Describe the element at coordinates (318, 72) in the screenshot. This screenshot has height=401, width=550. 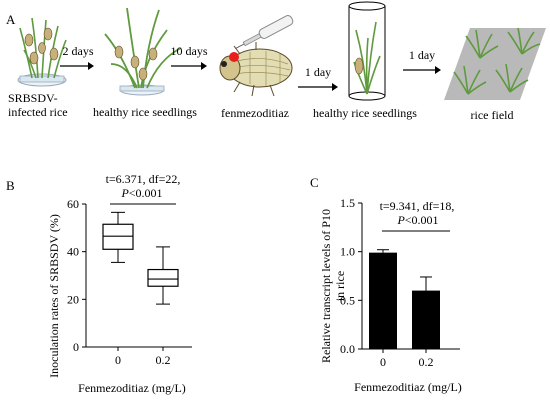
I see `arrow-label-3: 1 day` at that location.